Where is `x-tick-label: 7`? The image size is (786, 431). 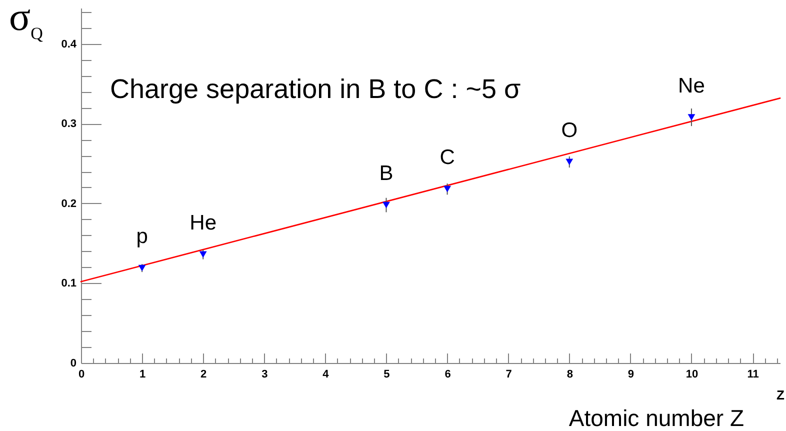
x-tick-label: 7 is located at coordinates (509, 374).